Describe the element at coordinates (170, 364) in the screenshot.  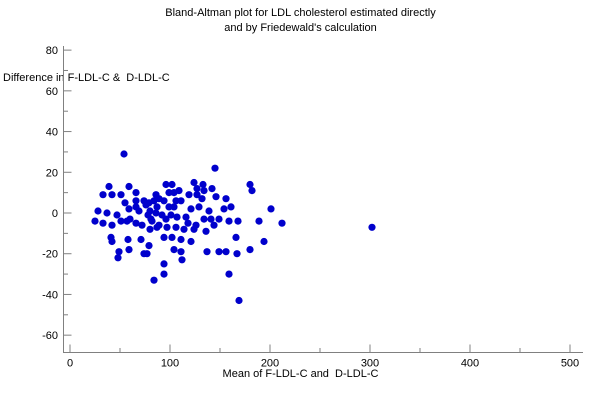
I see `x-tick-label: 100` at that location.